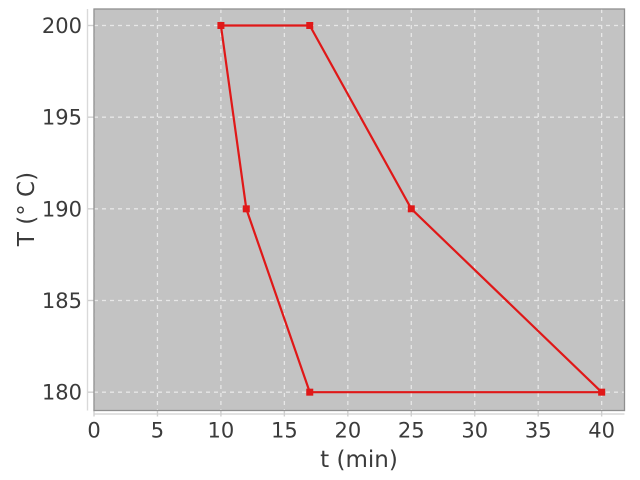 This screenshot has height=480, width=640. What do you see at coordinates (538, 431) in the screenshot?
I see `x-tick-label: 35` at bounding box center [538, 431].